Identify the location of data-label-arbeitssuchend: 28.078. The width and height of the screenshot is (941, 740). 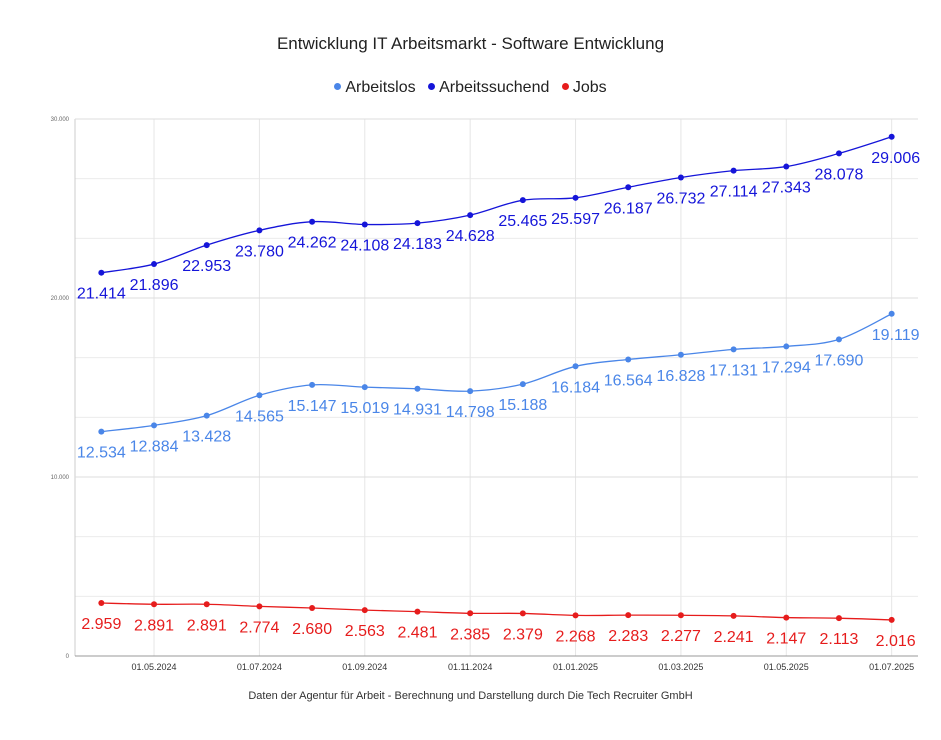
(839, 174).